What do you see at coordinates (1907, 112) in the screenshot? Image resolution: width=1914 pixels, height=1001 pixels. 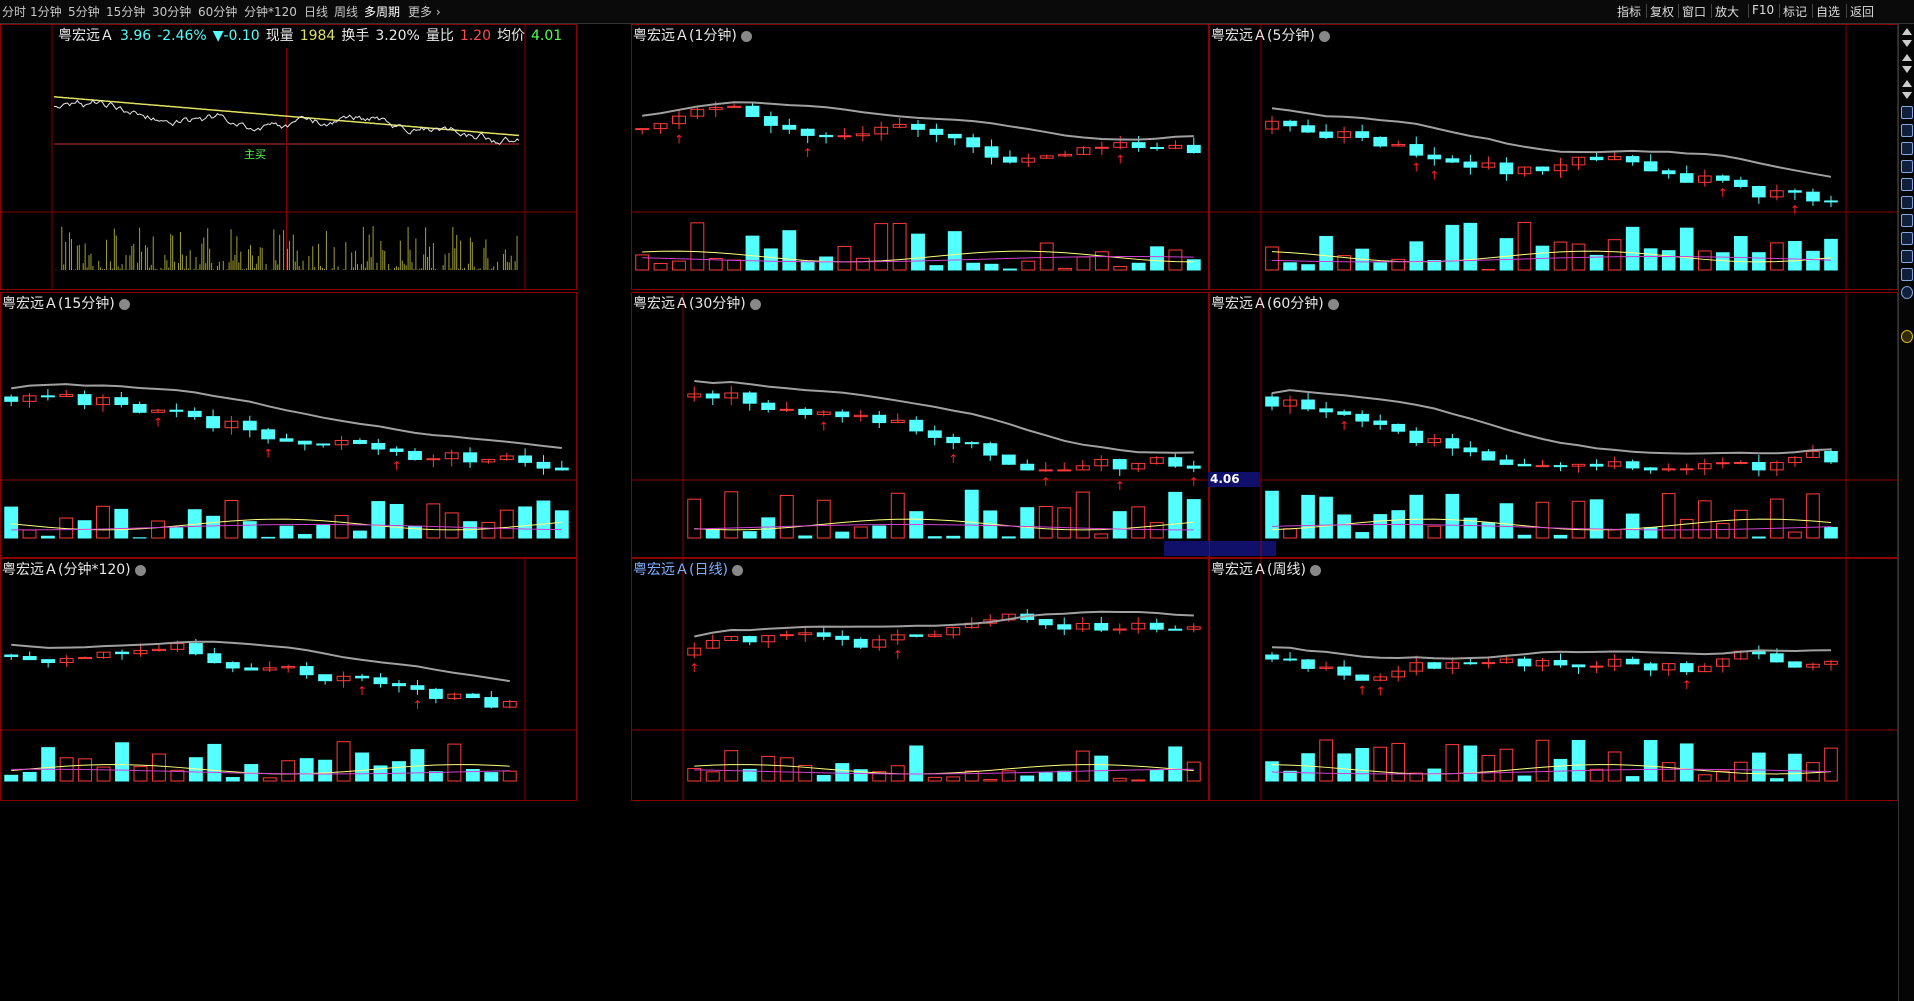 I see `grid-icon` at bounding box center [1907, 112].